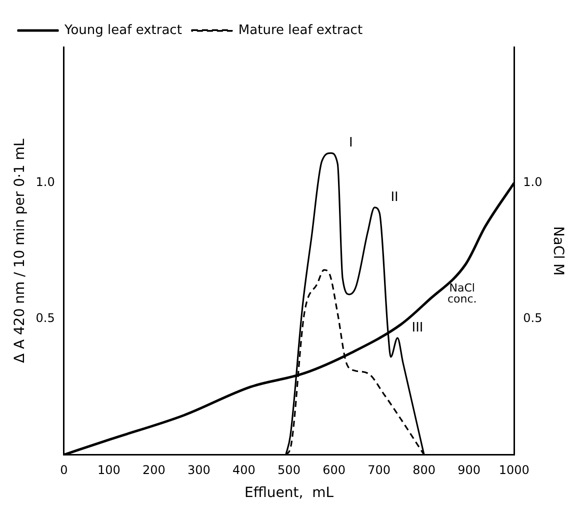 The width and height of the screenshot is (586, 517). Describe the element at coordinates (424, 470) in the screenshot. I see `x-tick-label: 800` at that location.